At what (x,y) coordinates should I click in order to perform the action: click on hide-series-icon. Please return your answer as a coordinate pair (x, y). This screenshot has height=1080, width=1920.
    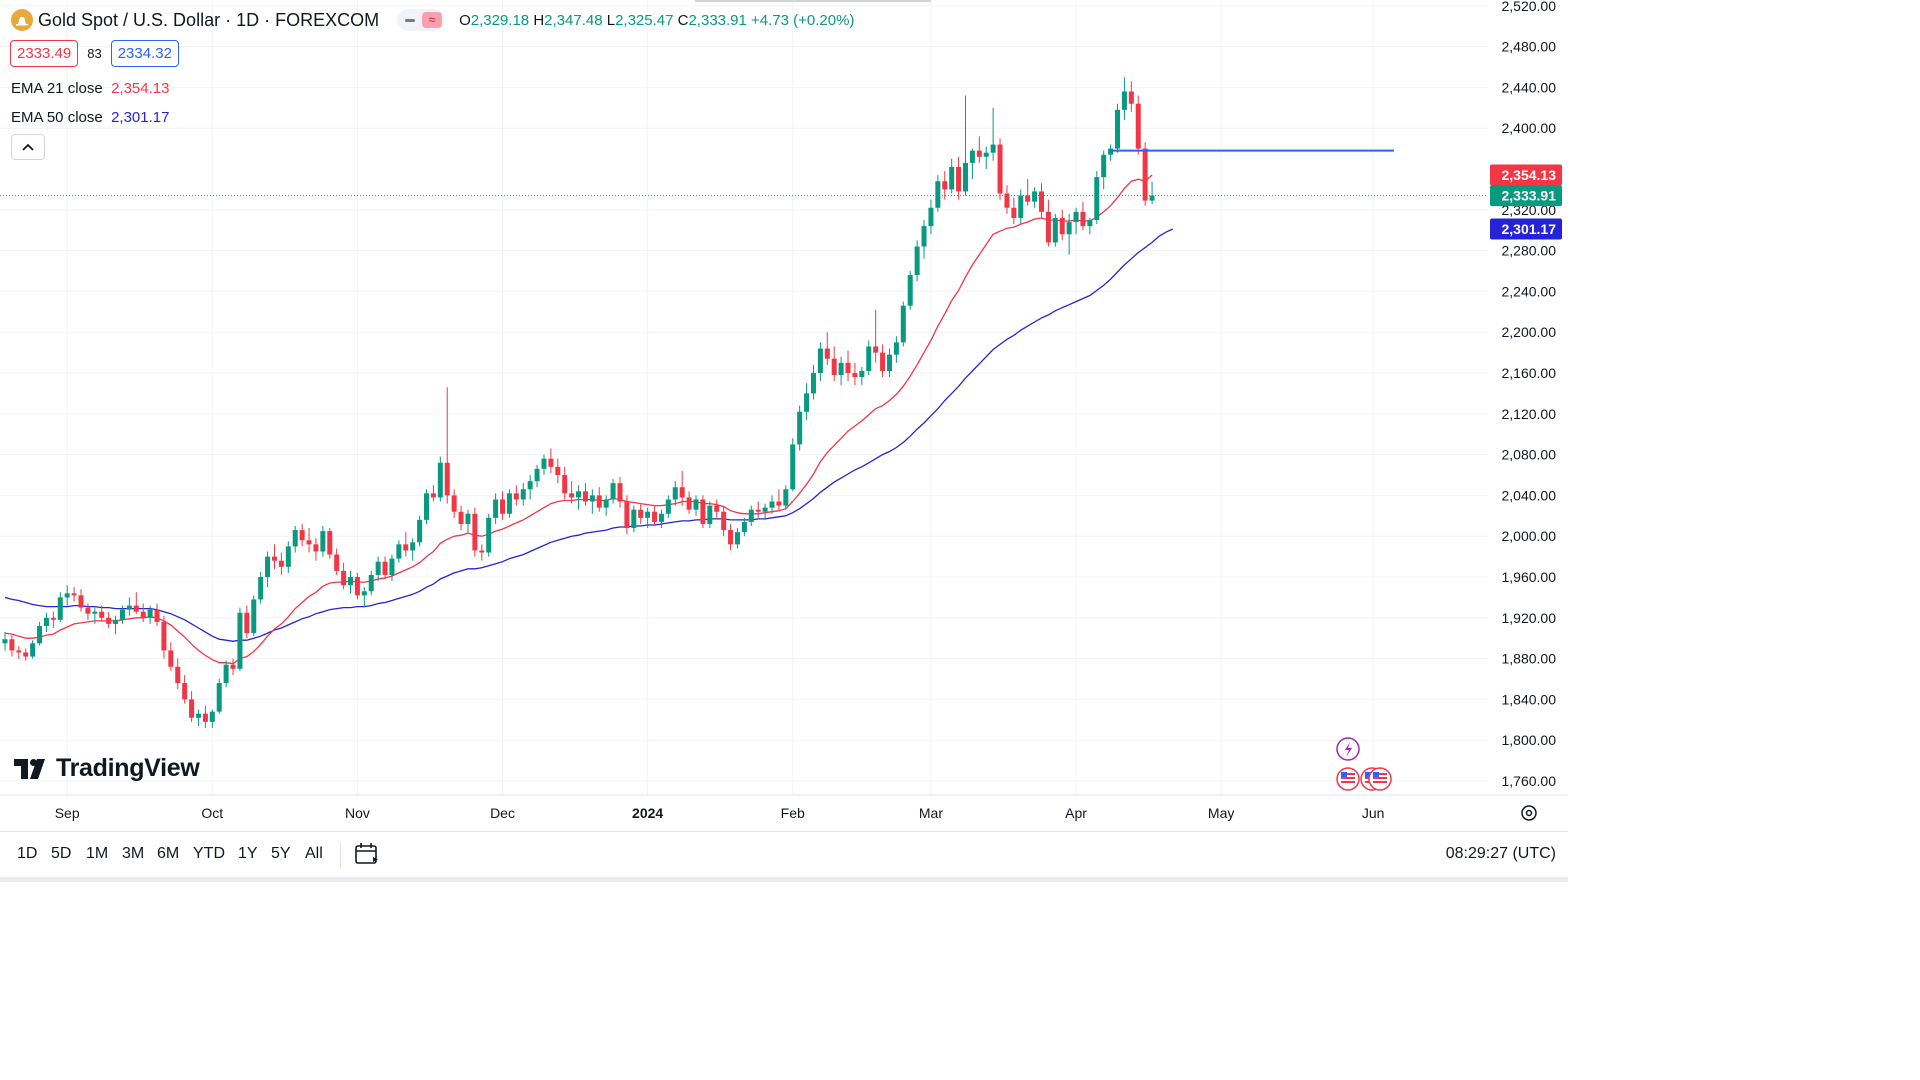
    Looking at the image, I should click on (410, 20).